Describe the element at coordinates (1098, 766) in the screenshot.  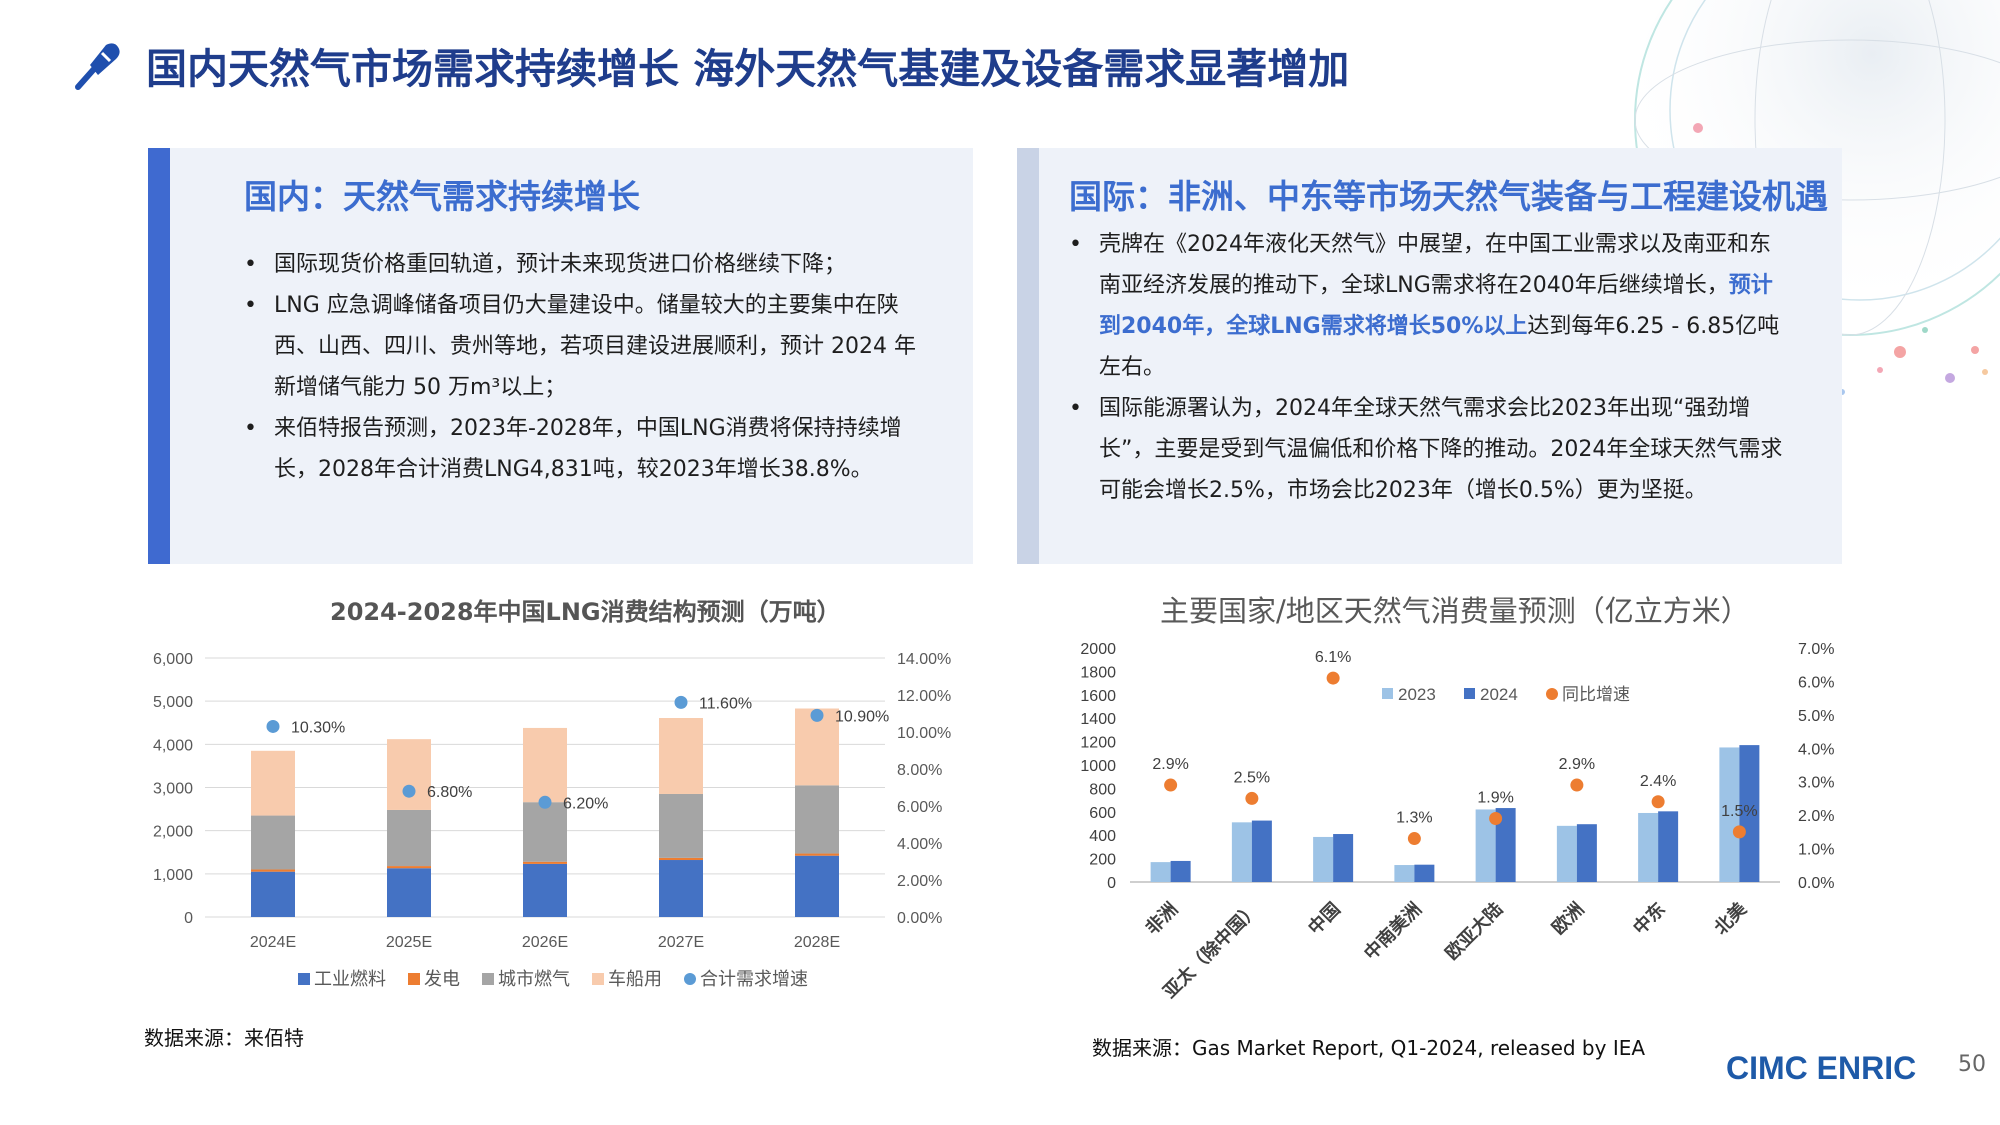
I see `y-tick-label: 1000` at that location.